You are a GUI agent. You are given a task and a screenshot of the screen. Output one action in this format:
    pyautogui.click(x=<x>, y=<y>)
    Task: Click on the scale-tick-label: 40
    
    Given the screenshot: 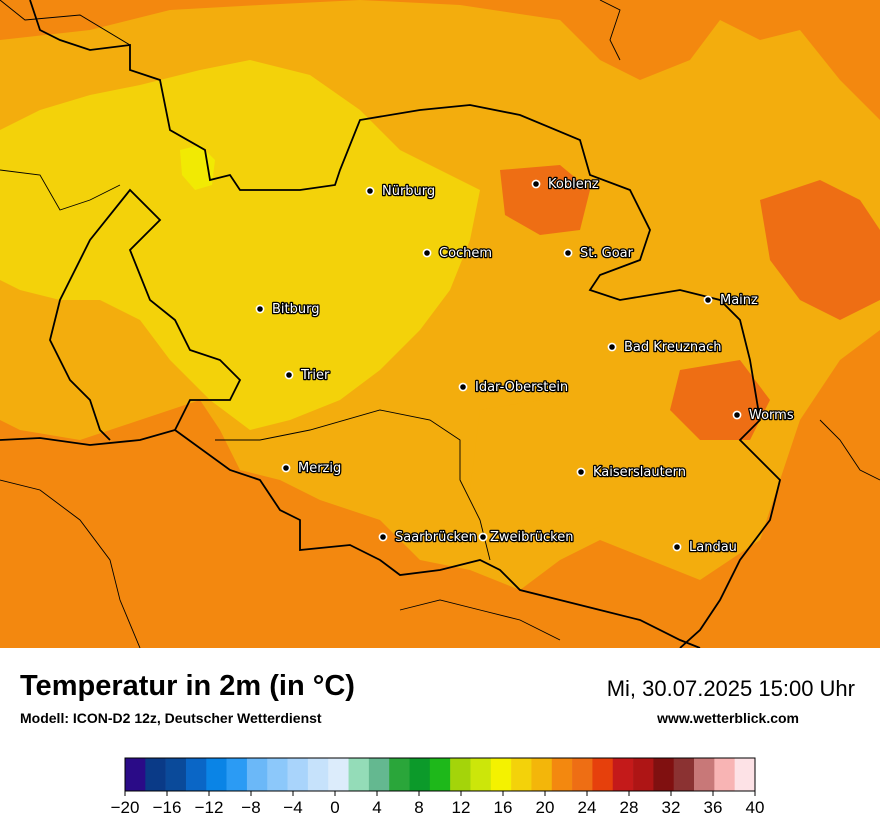 What is the action you would take?
    pyautogui.click(x=755, y=807)
    